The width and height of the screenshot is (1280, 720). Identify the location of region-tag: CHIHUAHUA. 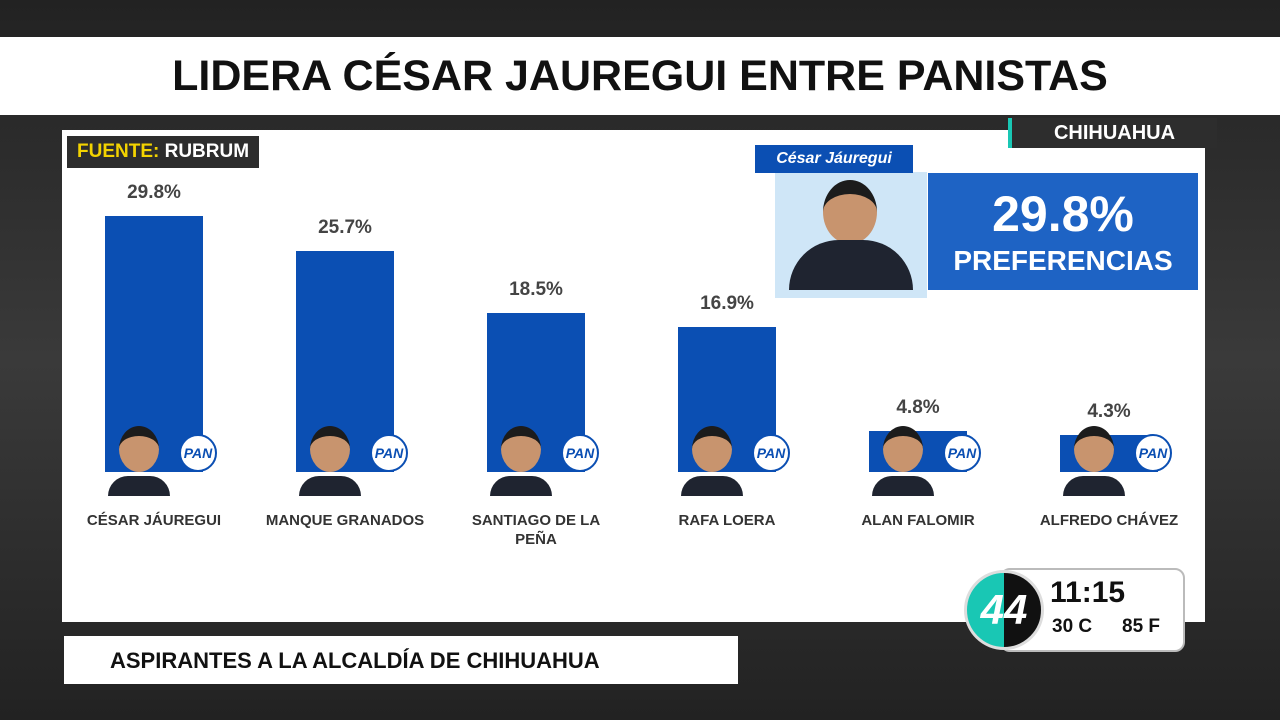
(1112, 133).